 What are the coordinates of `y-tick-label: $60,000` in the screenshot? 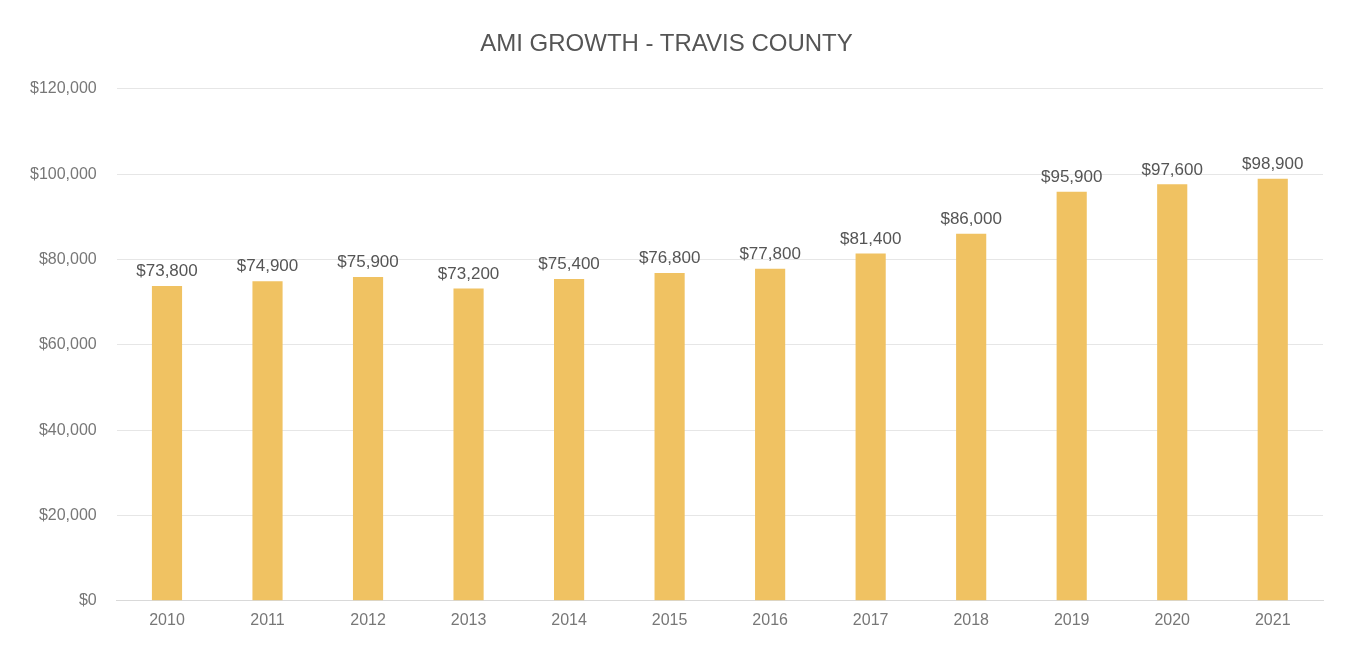 It's located at (67, 344).